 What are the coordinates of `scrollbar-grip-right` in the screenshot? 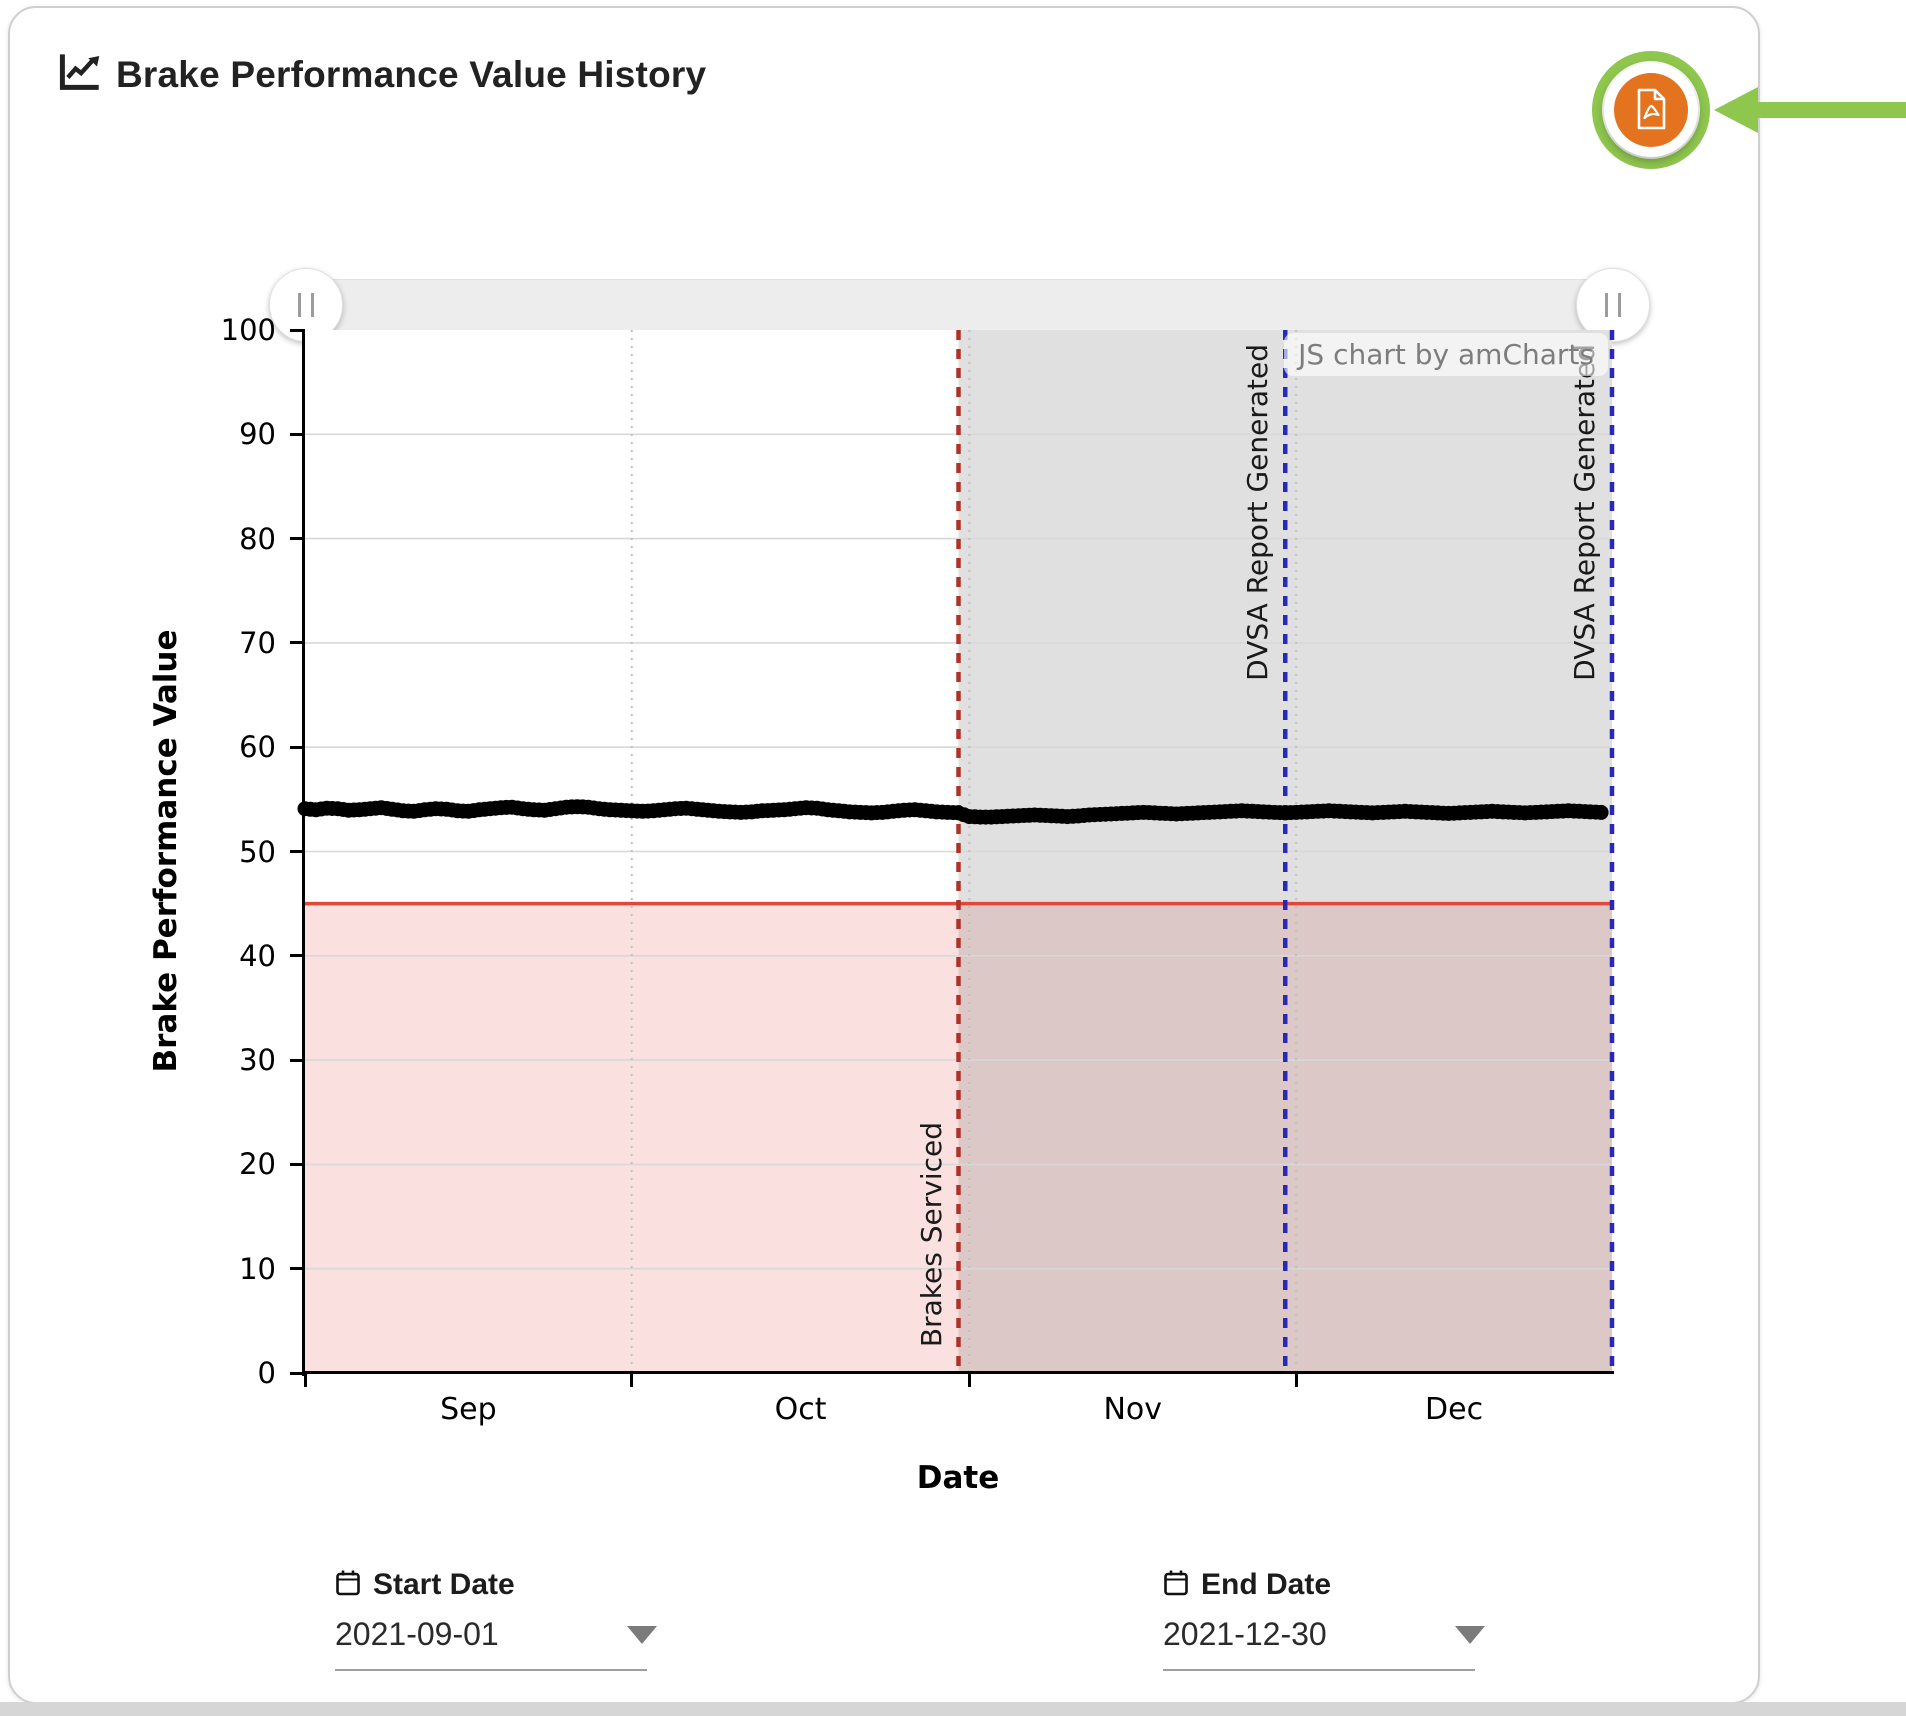 It's located at (1613, 305).